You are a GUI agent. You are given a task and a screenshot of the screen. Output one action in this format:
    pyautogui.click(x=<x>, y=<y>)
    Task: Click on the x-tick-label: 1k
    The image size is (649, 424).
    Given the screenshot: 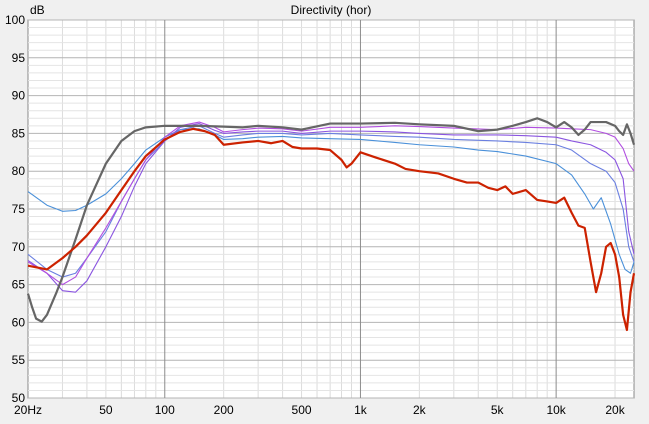 What is the action you would take?
    pyautogui.click(x=361, y=410)
    